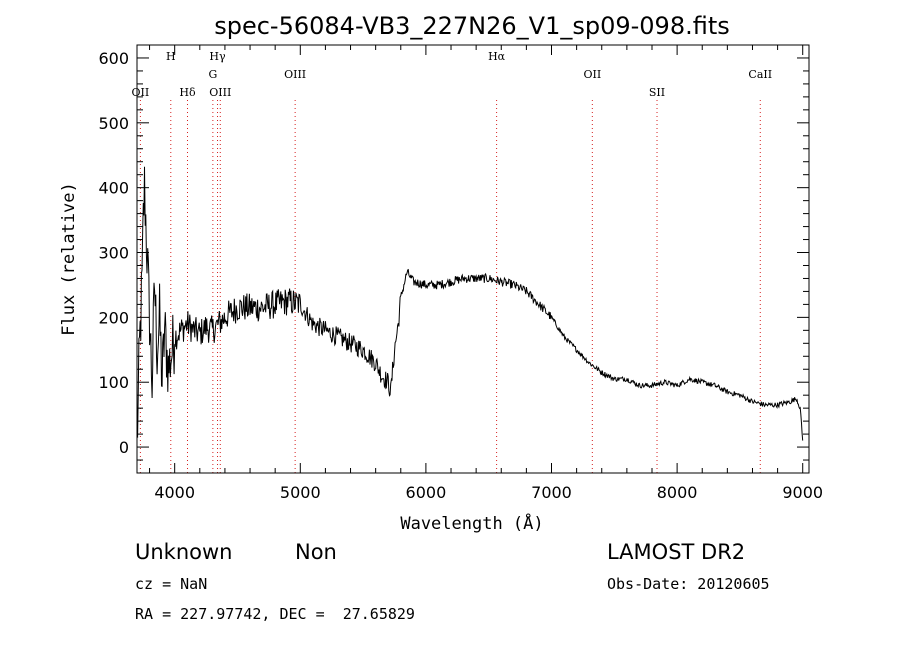  What do you see at coordinates (113, 58) in the screenshot?
I see `y-tick-label: 600` at bounding box center [113, 58].